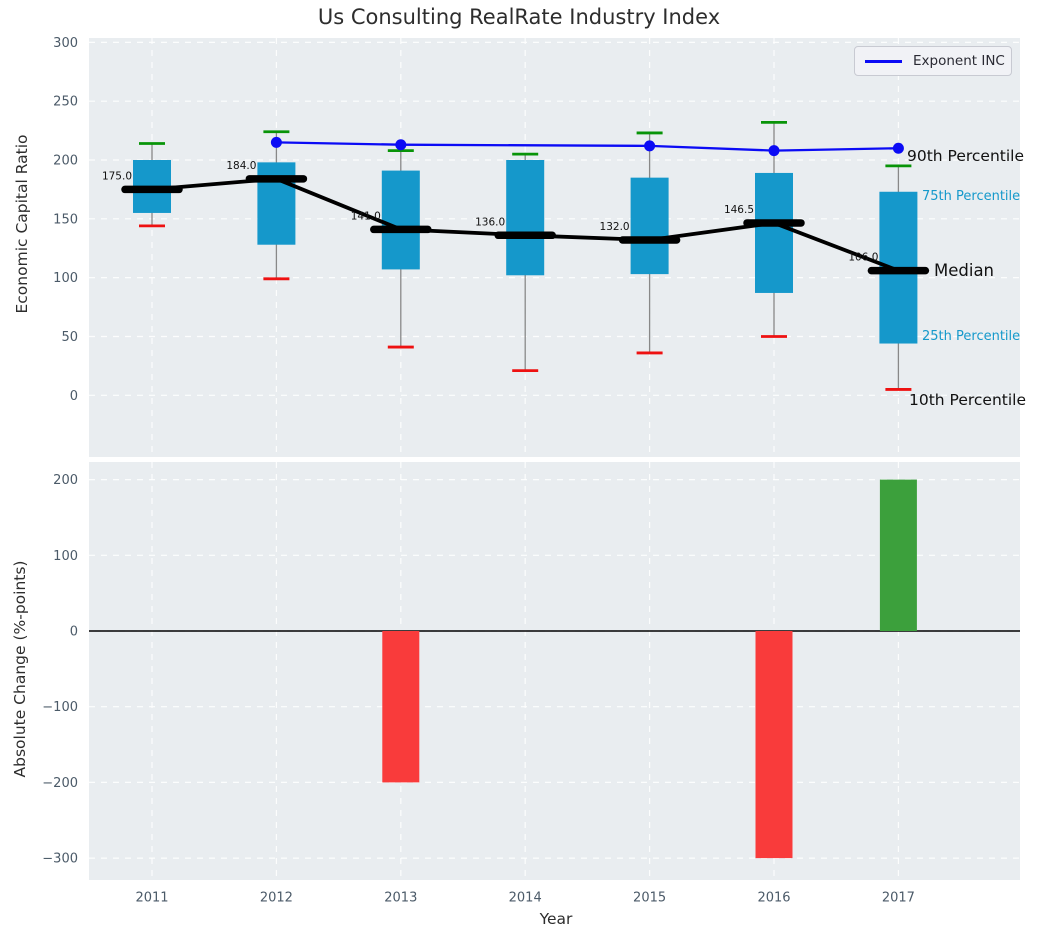 The height and width of the screenshot is (942, 1044). What do you see at coordinates (490, 222) in the screenshot?
I see `median-value-label-2014: 136.0` at bounding box center [490, 222].